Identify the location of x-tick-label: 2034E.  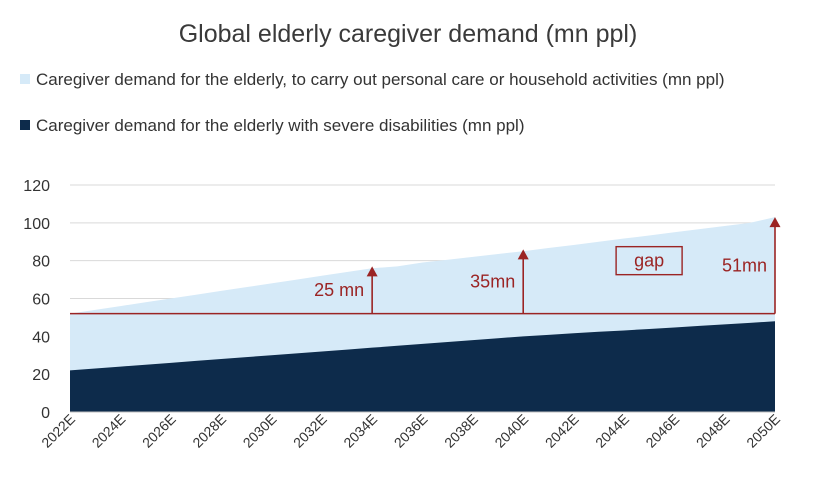
(360, 431).